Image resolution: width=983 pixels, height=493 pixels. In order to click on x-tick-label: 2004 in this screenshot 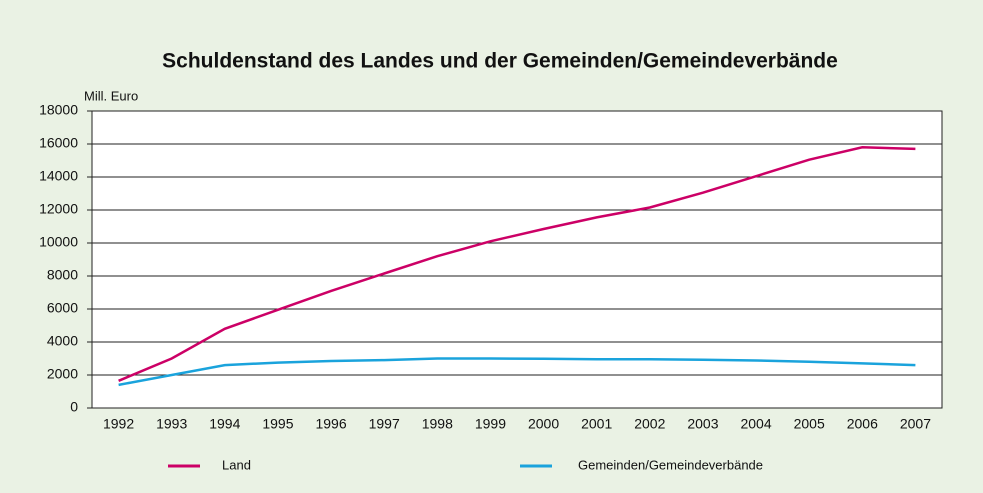, I will do `click(755, 424)`.